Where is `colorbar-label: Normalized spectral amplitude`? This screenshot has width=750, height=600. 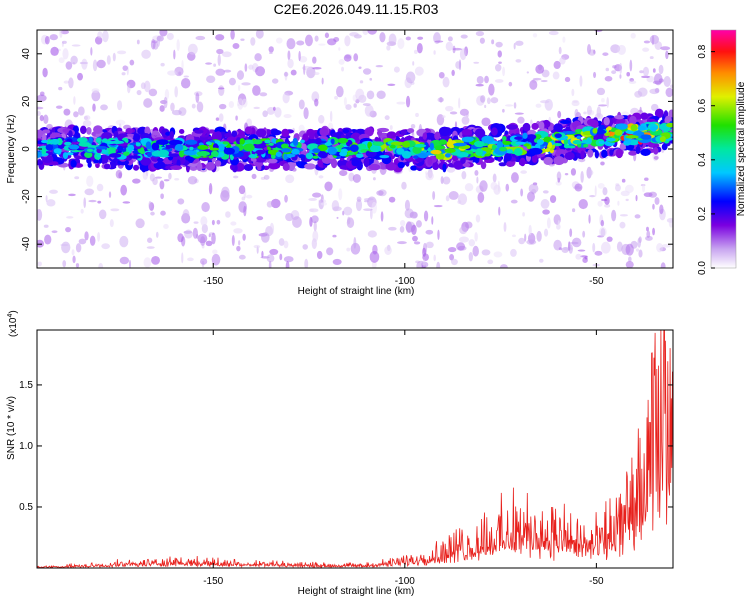 colorbar-label: Normalized spectral amplitude is located at coordinates (741, 148).